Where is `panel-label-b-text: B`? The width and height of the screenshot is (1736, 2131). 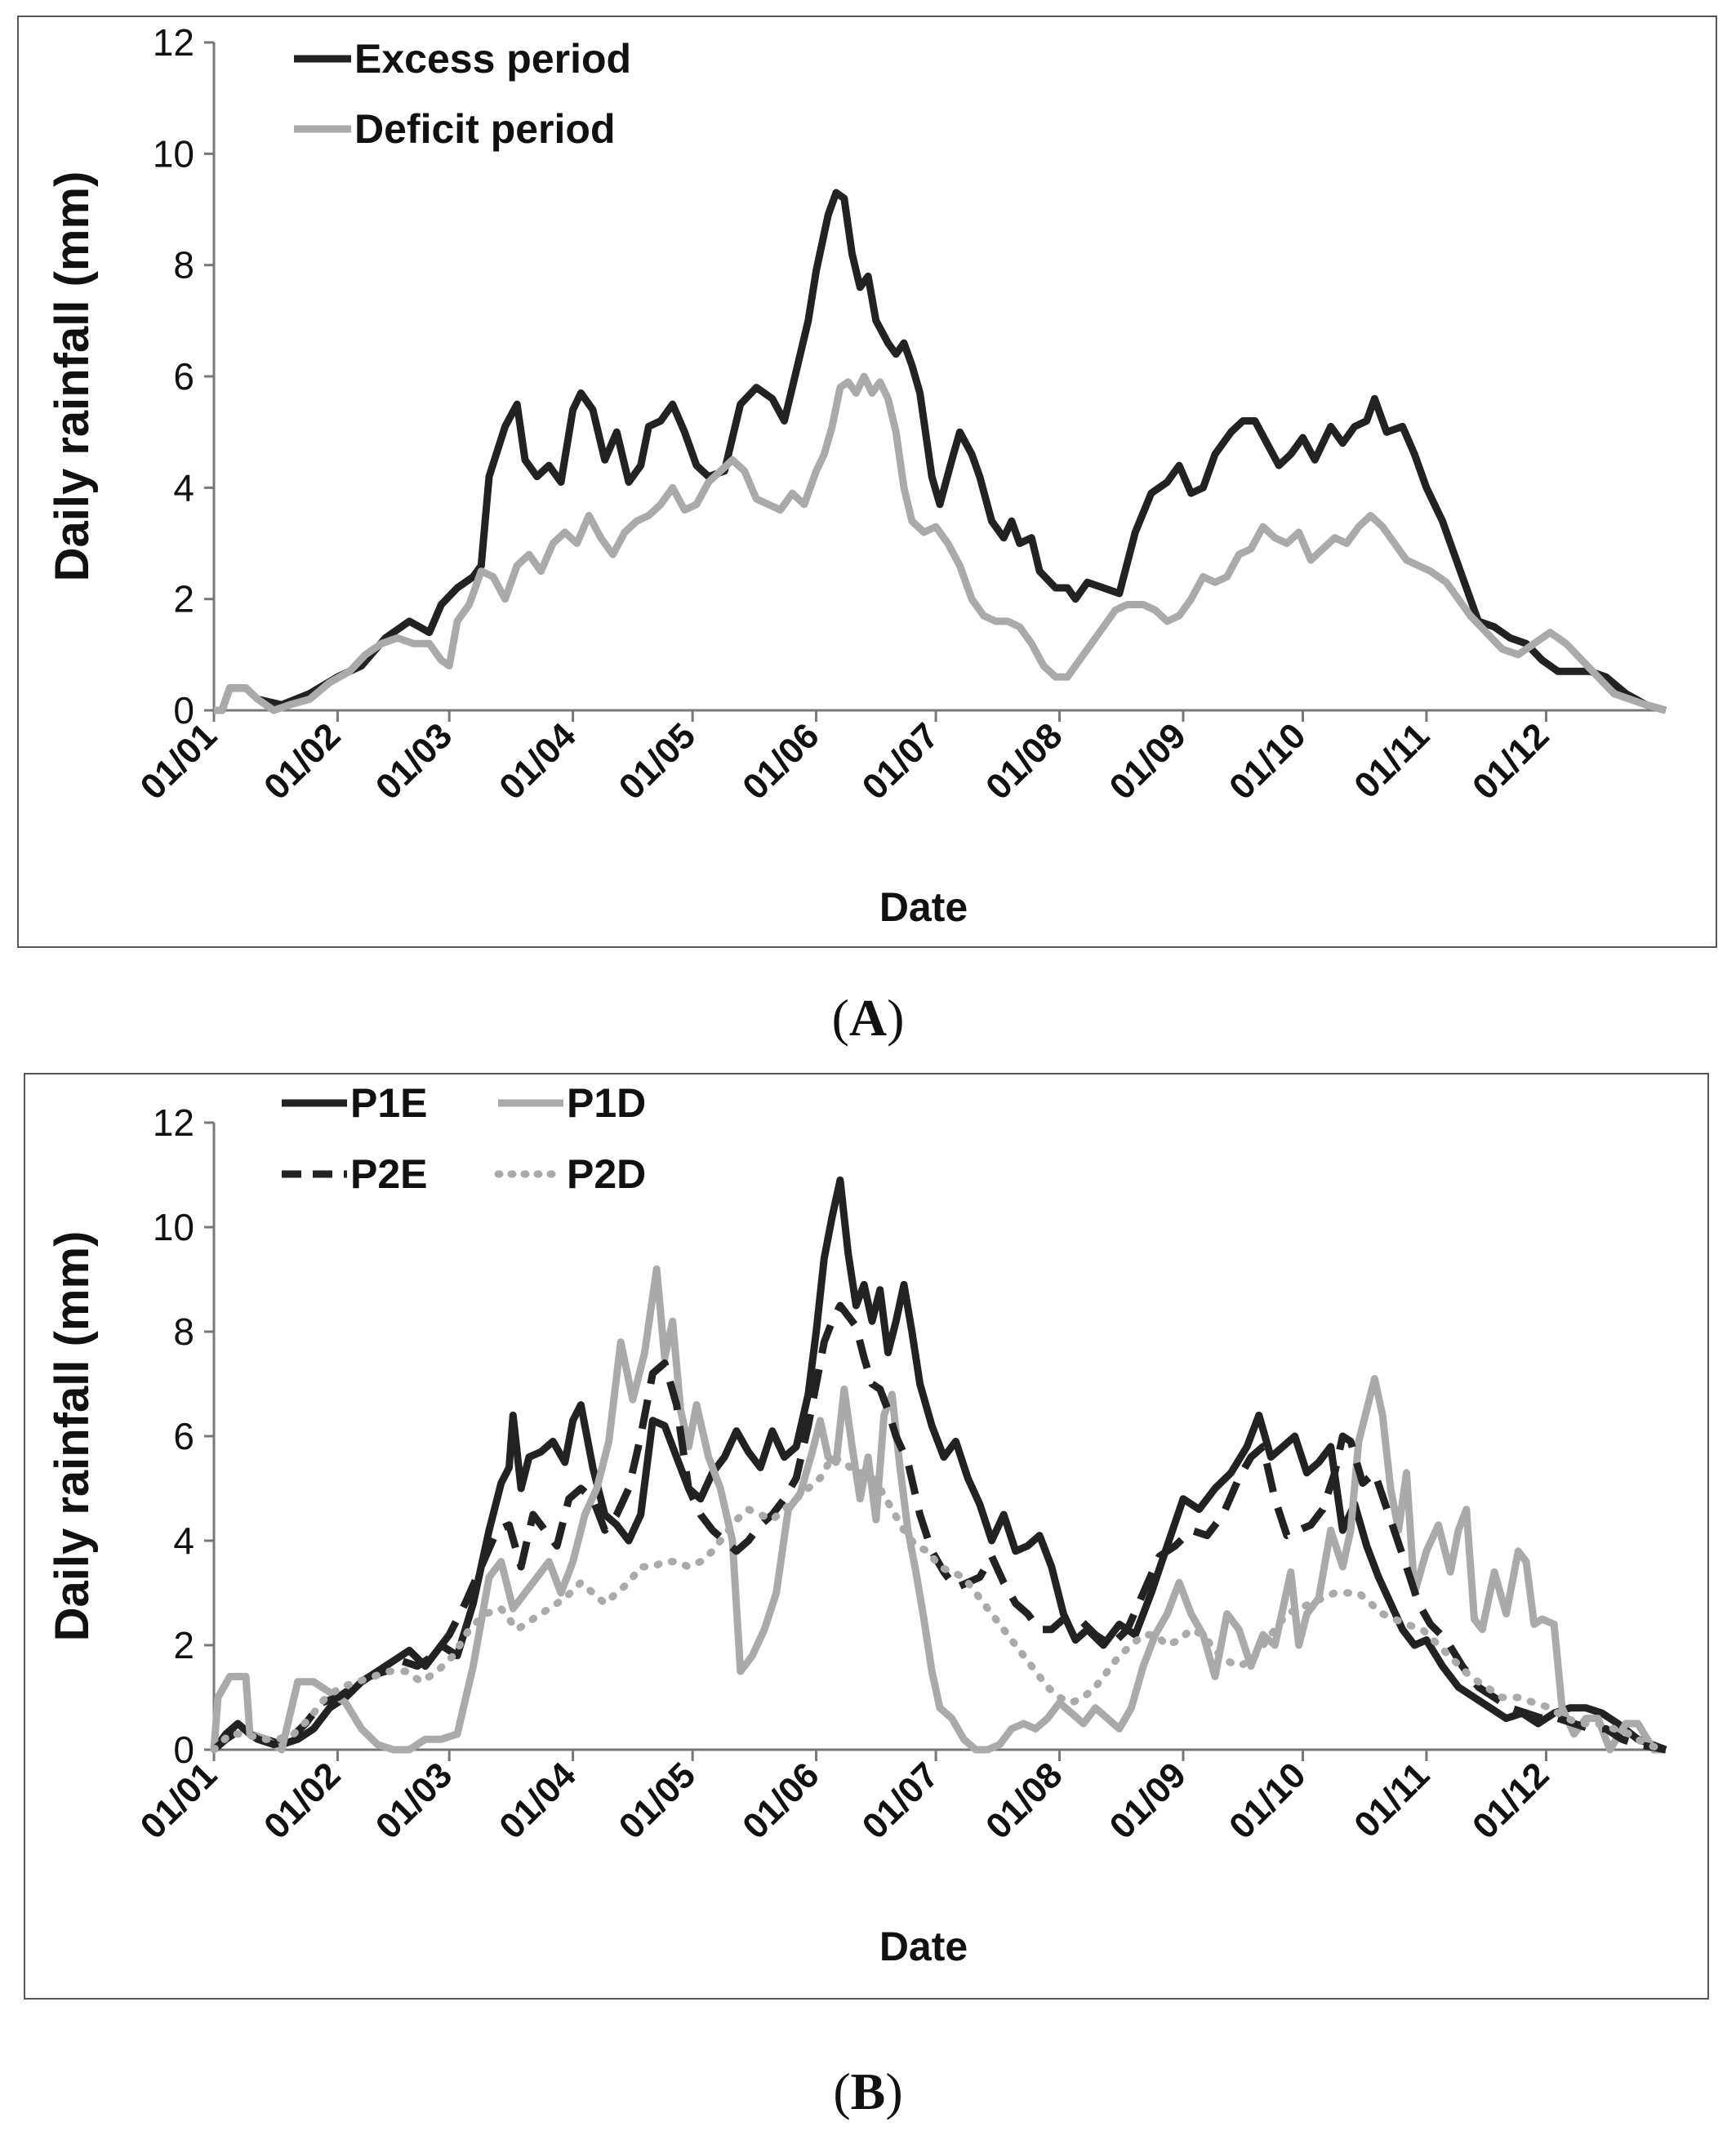 panel-label-b-text: B is located at coordinates (868, 2091).